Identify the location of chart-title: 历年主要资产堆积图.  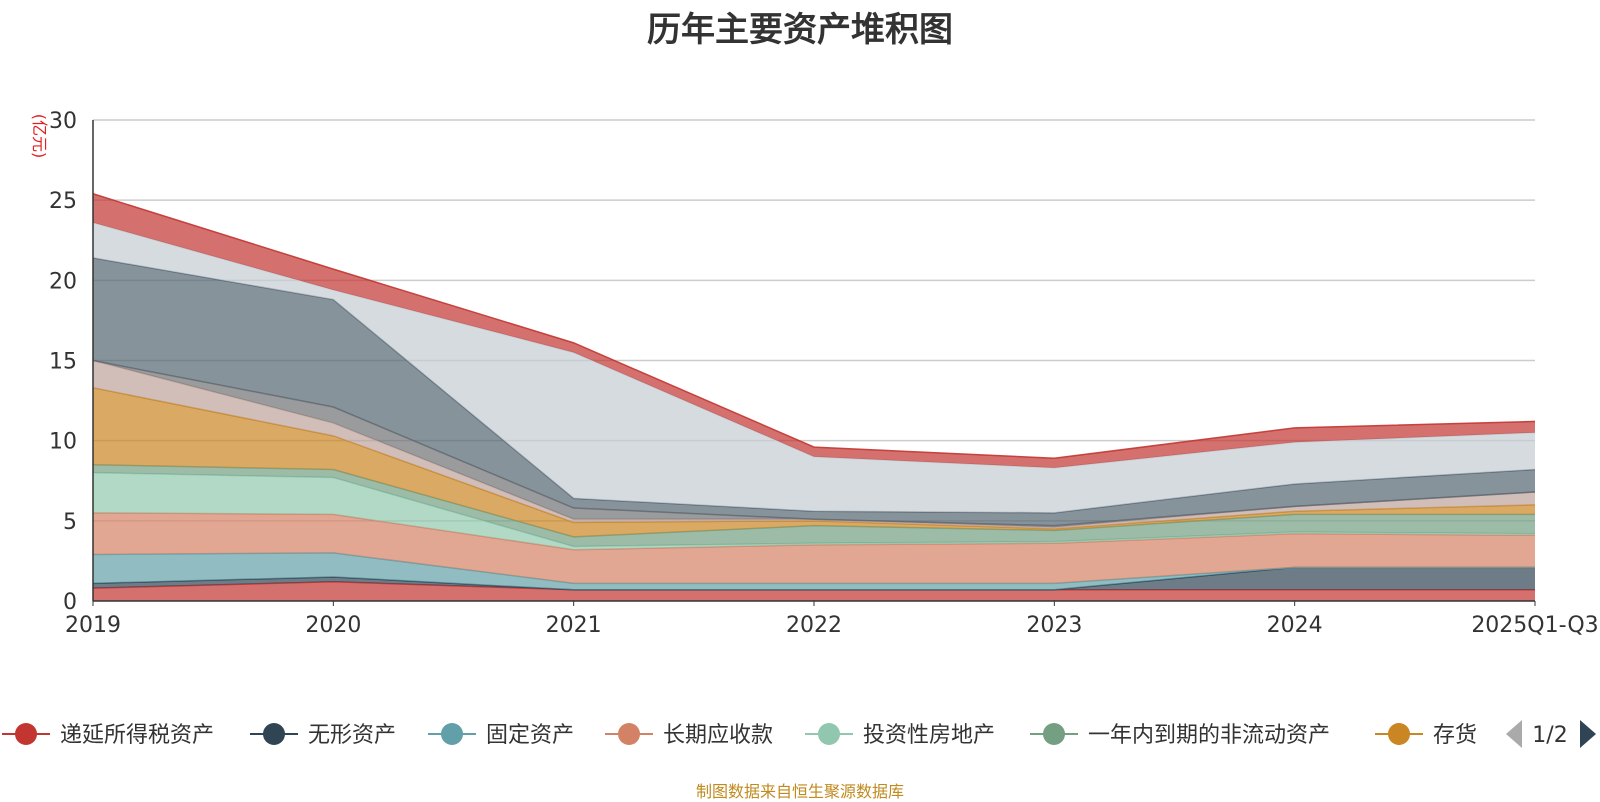
(800, 30).